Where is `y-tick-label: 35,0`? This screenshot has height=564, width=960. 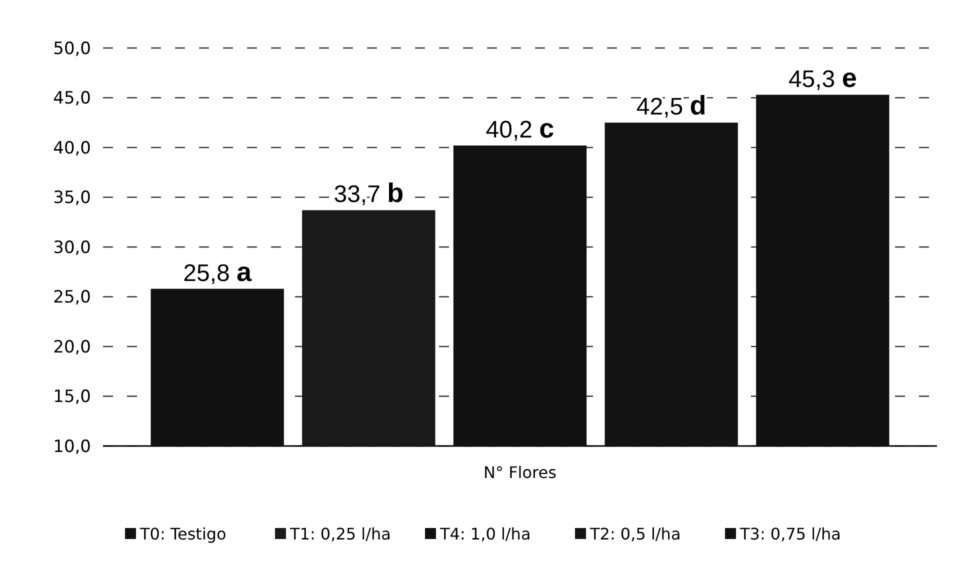
y-tick-label: 35,0 is located at coordinates (72, 198).